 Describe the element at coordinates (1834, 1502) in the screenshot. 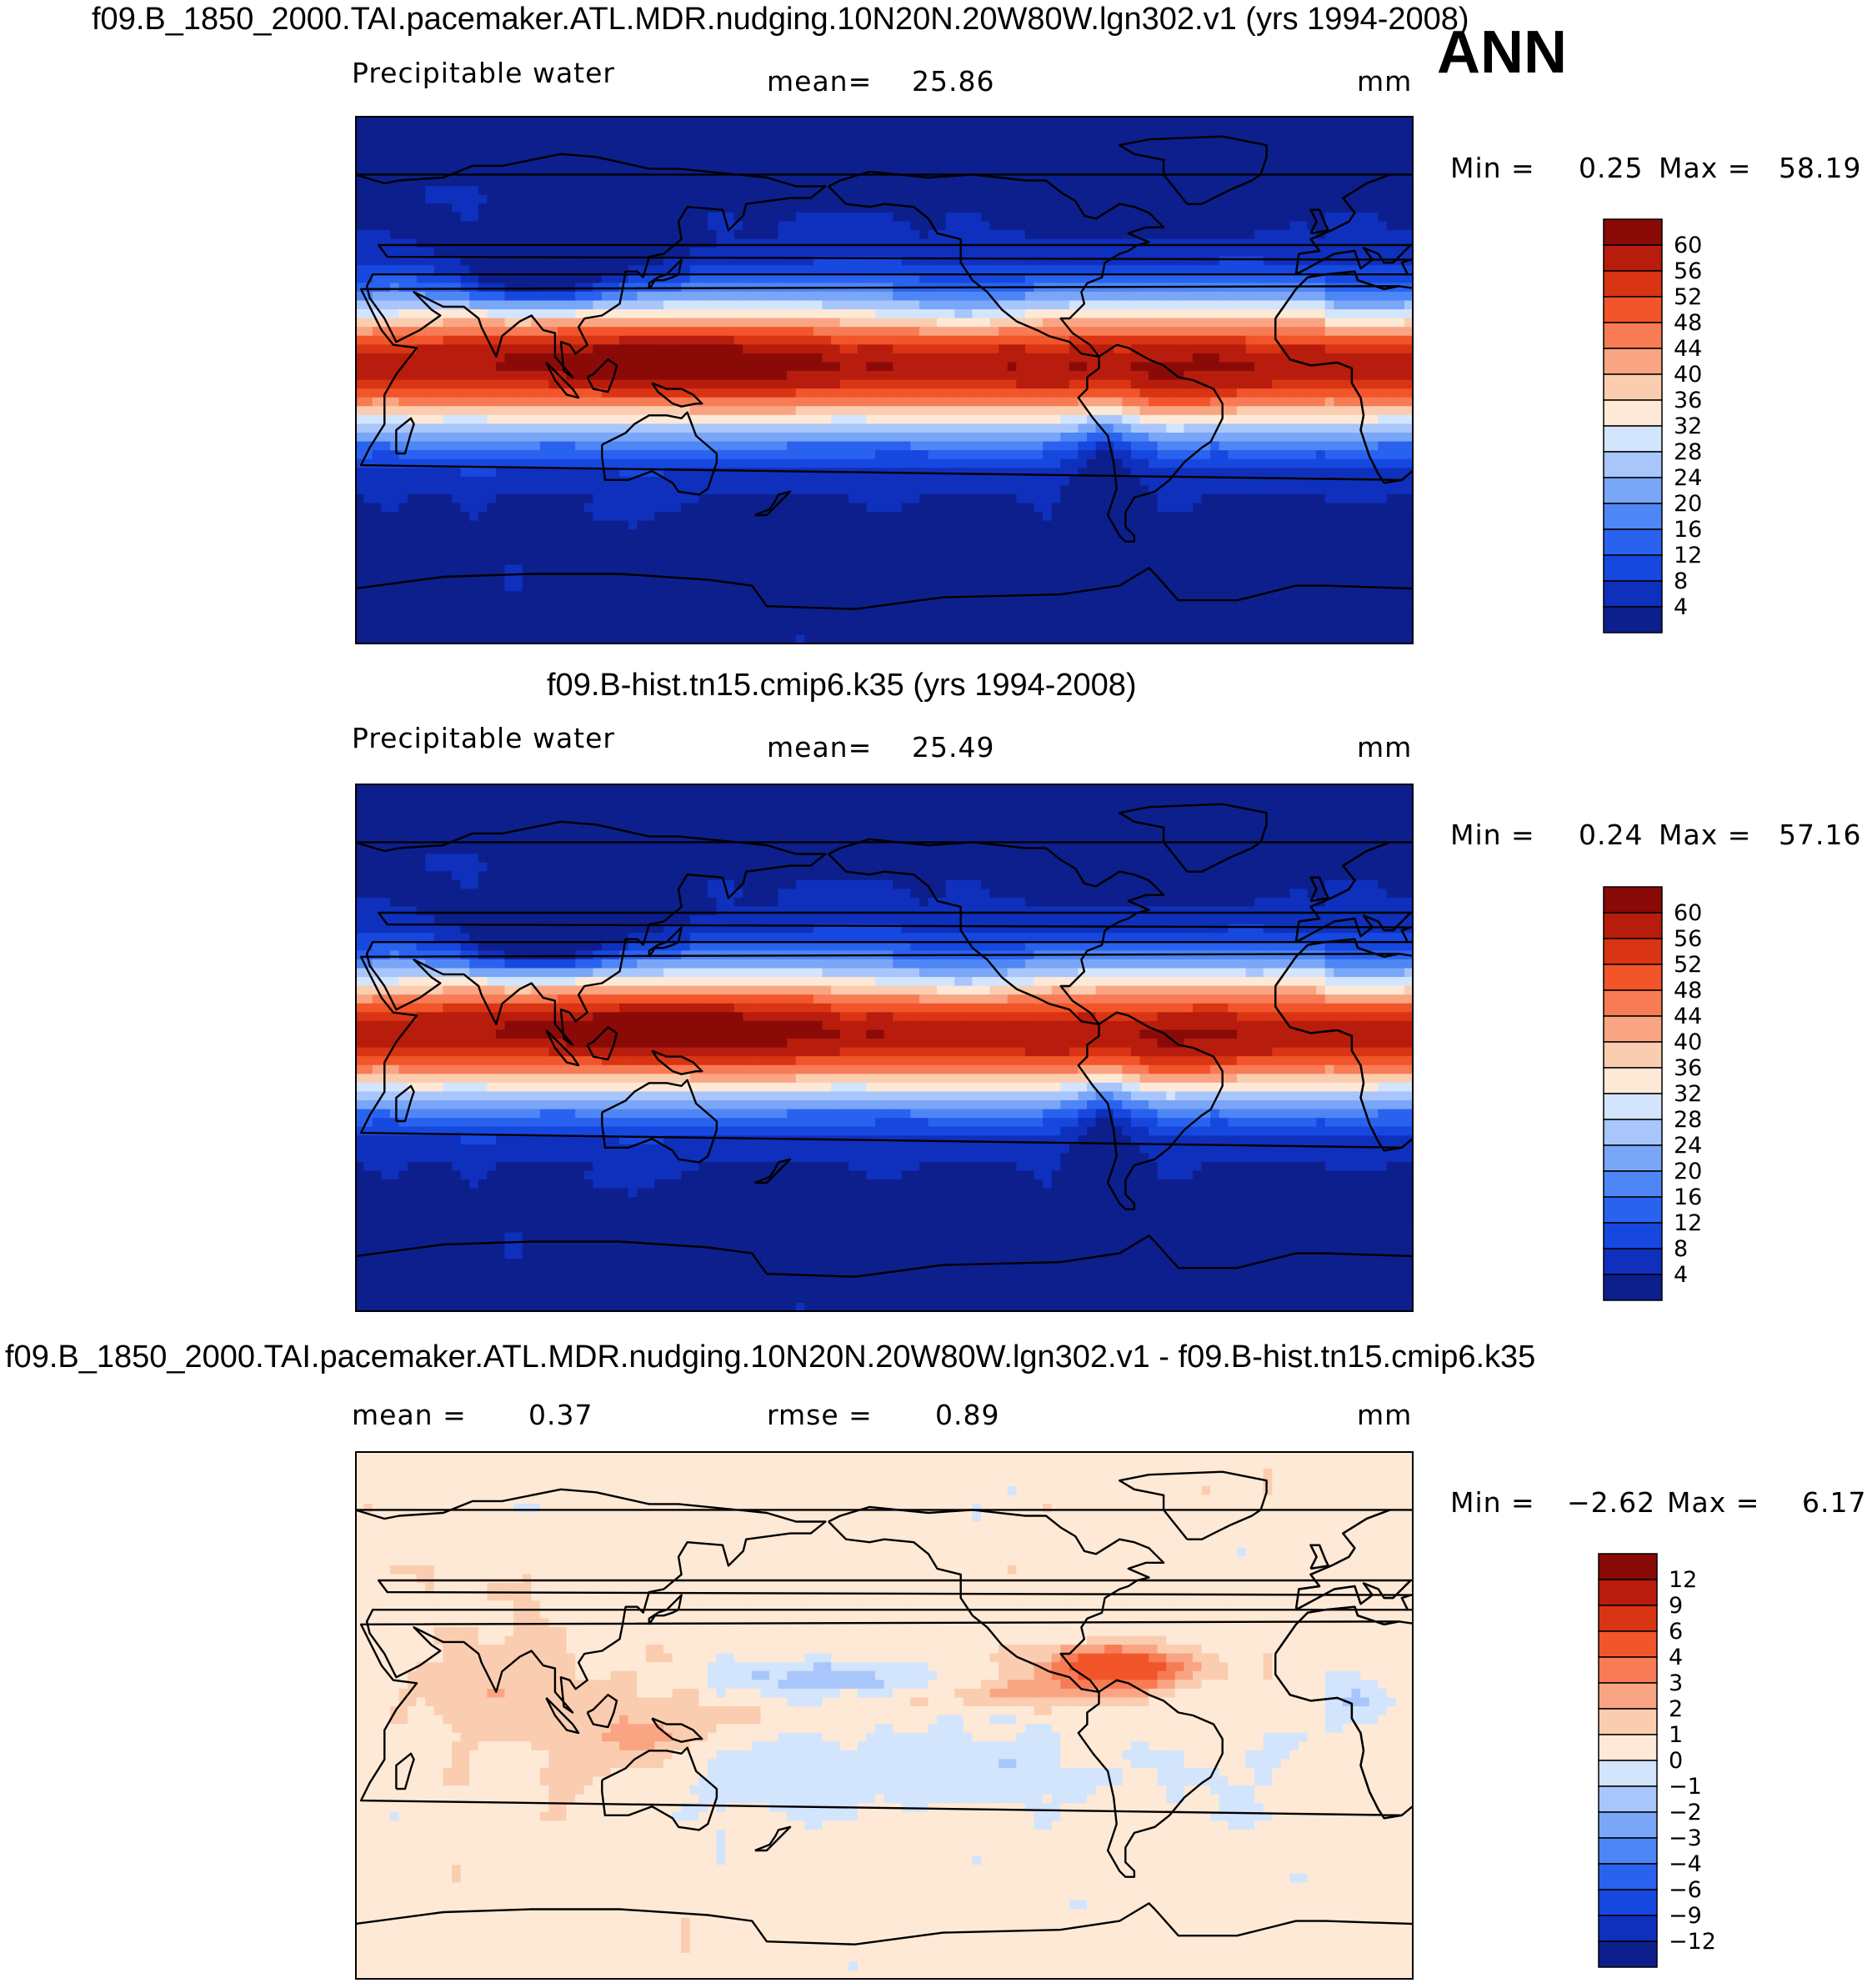

I see `panel3-max-value: 6.17` at that location.